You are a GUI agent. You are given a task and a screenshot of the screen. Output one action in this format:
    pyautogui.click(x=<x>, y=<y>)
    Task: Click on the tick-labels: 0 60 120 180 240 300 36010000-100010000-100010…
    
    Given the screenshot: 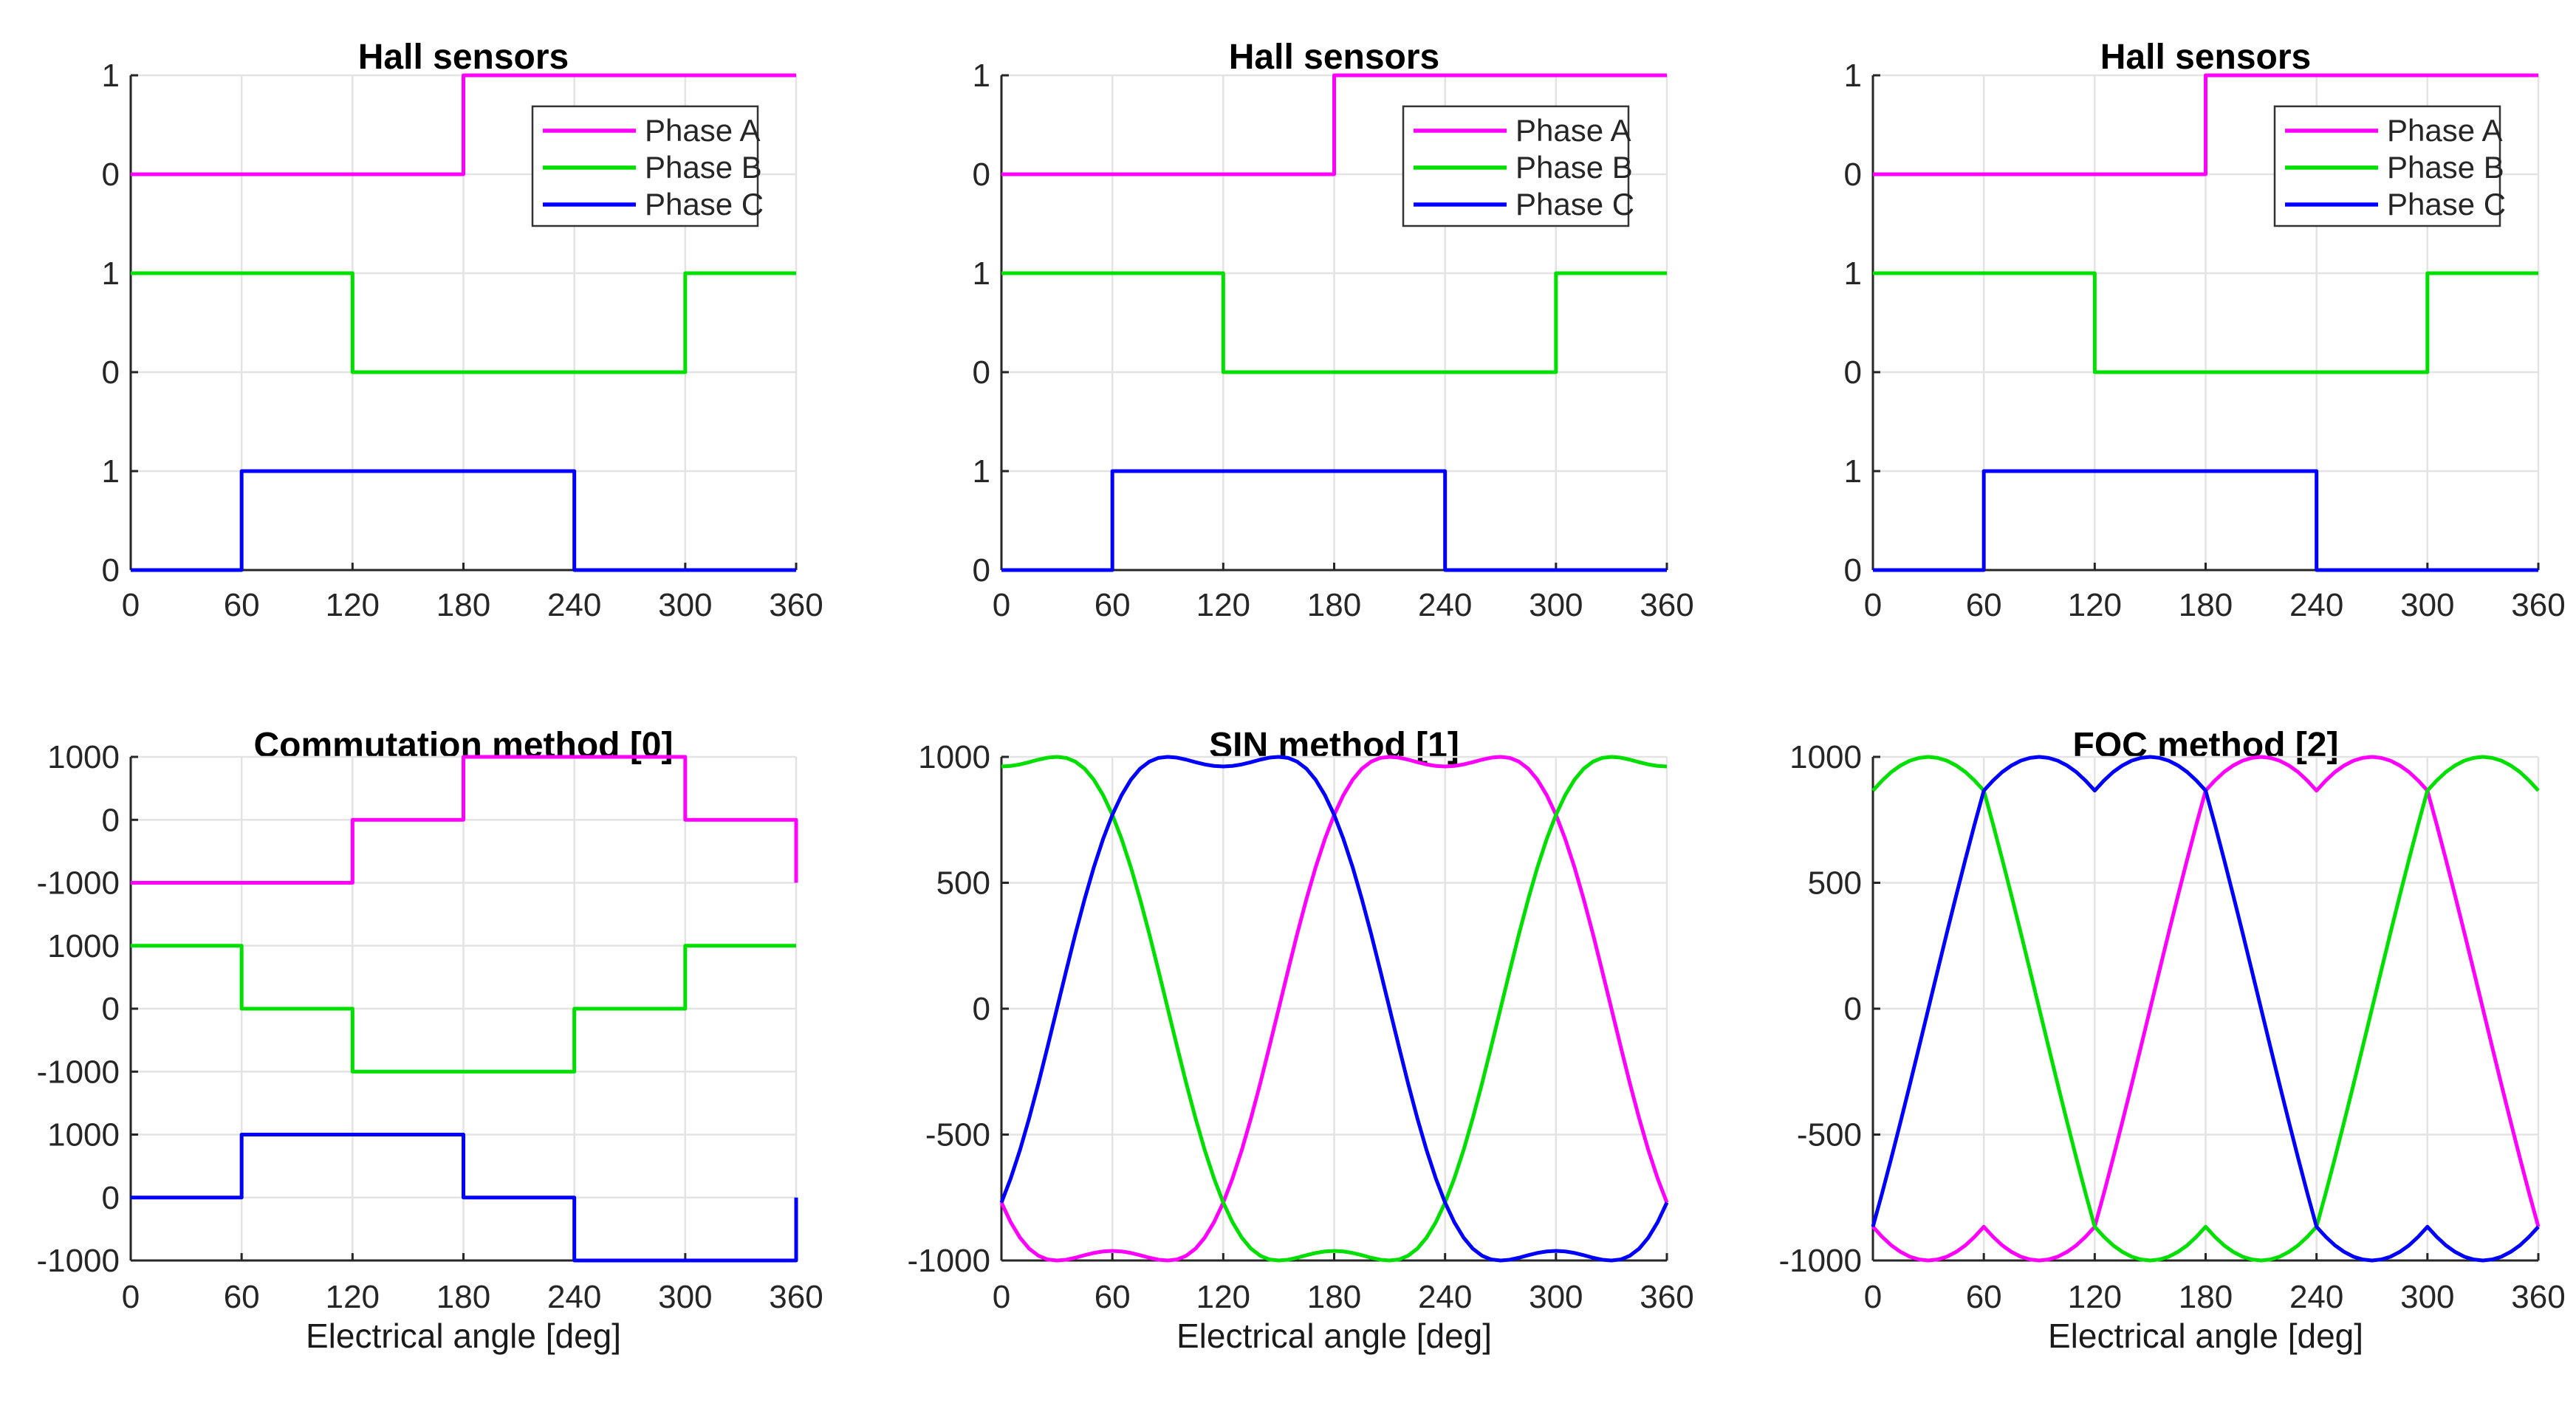 What is the action you would take?
    pyautogui.click(x=429, y=1027)
    